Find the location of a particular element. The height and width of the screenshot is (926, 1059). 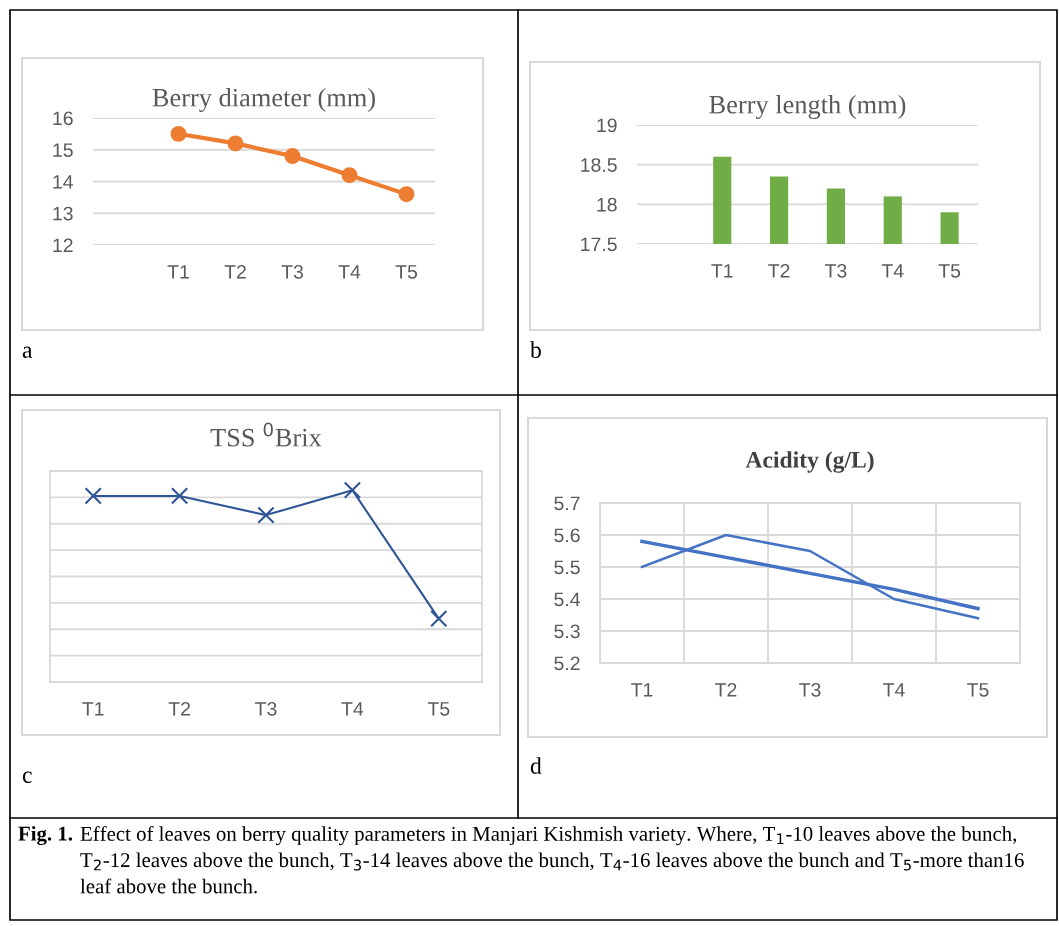

y-tick-label: 5.7 is located at coordinates (567, 503).